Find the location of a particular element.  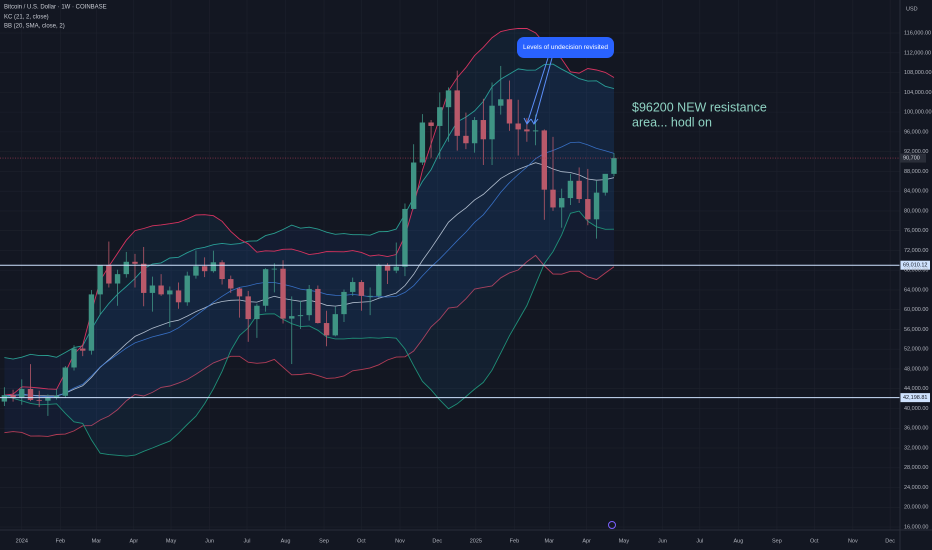

x-tick-label: 2024 is located at coordinates (22, 541).